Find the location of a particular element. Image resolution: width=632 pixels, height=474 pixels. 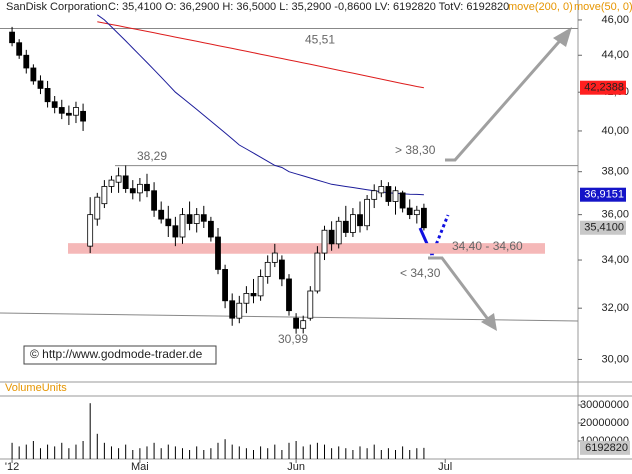

legend-entry: move(50, 0) is located at coordinates (603, 7).